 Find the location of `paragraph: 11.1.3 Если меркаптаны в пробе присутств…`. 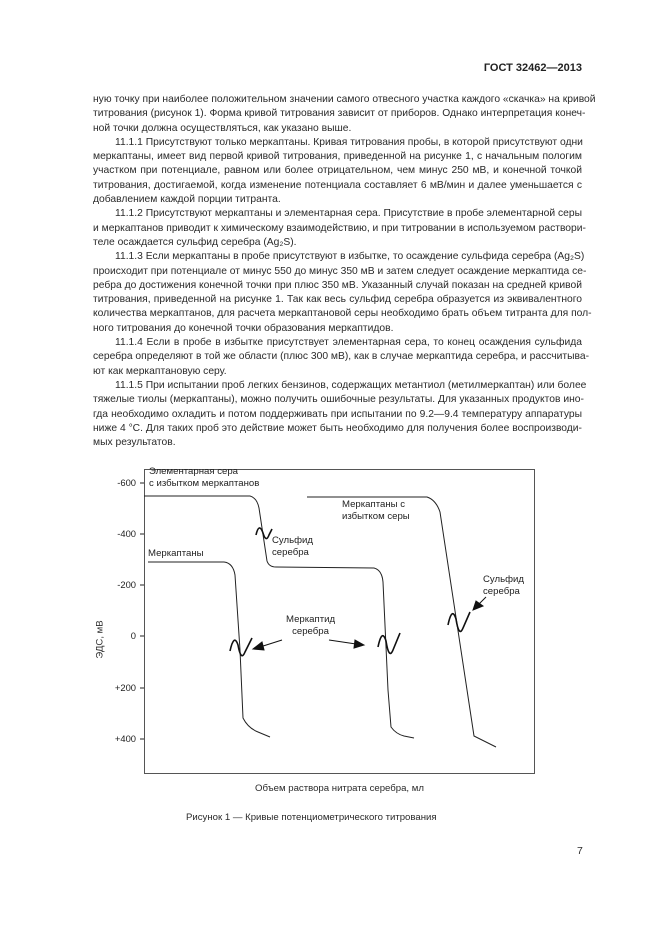

paragraph: 11.1.3 Если меркаптаны в пробе присутств… is located at coordinates (342, 293).